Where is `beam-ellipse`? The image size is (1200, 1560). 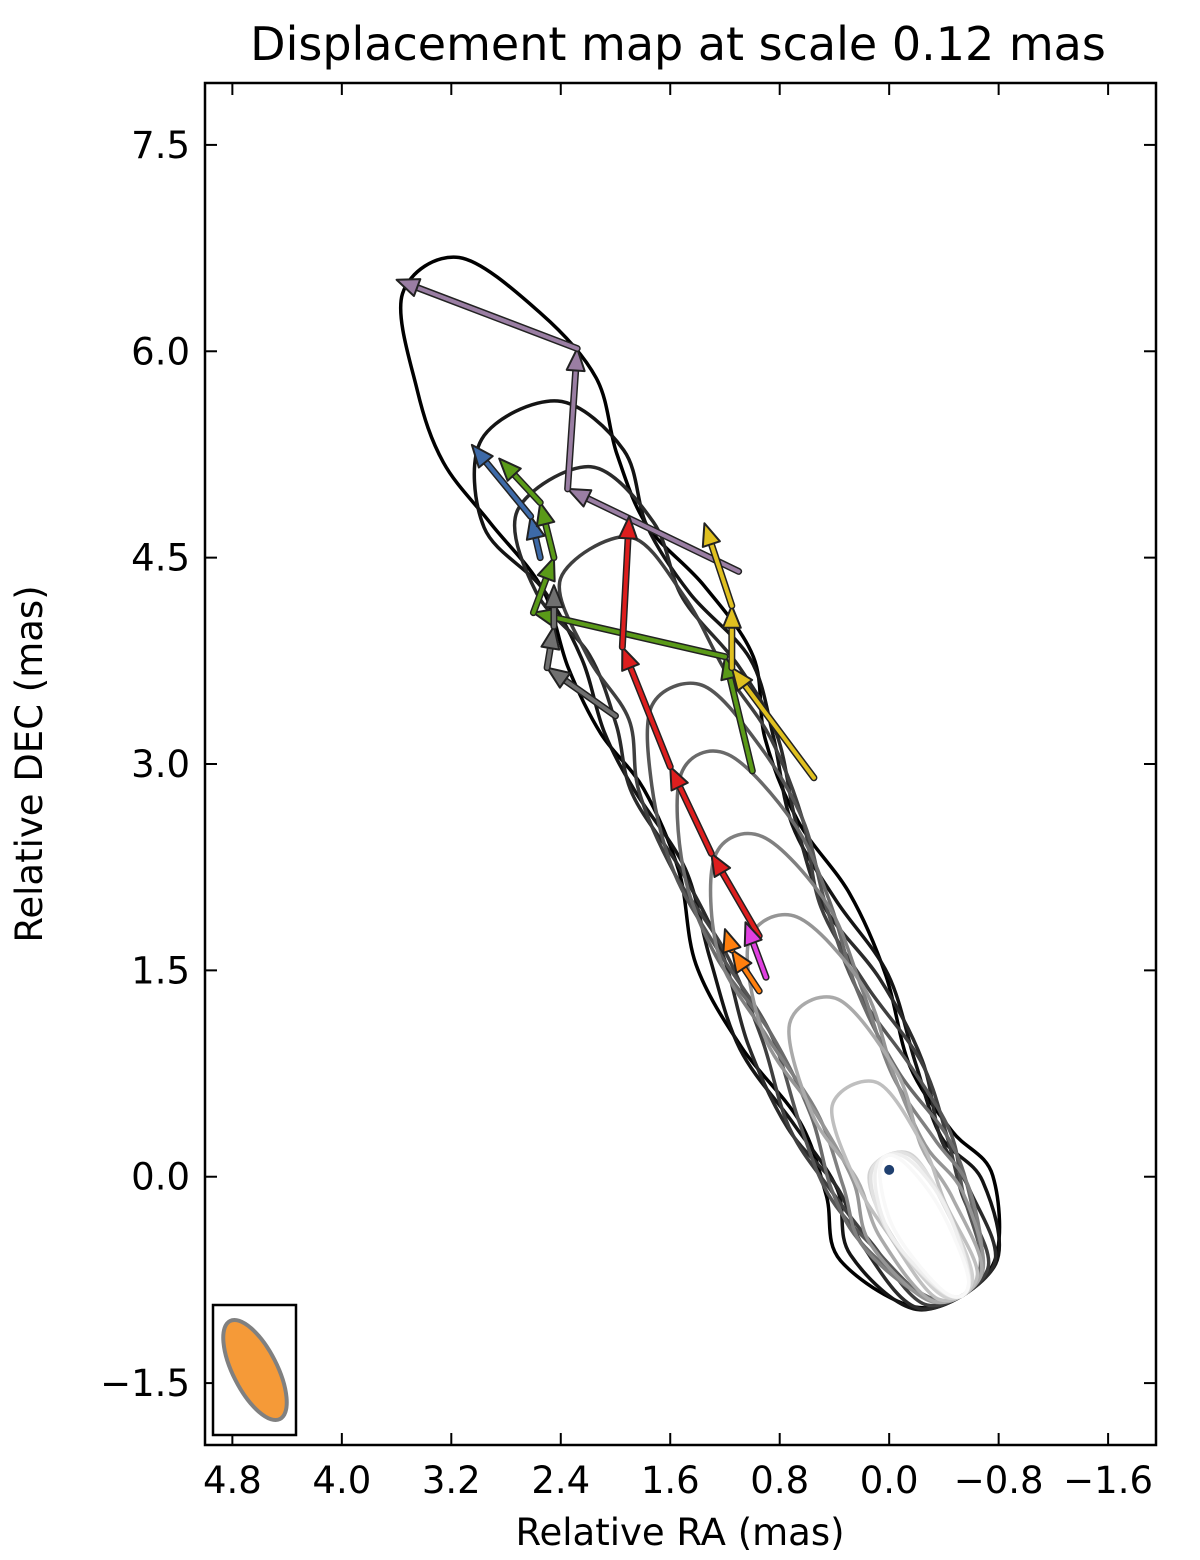
beam-ellipse is located at coordinates (255, 1370).